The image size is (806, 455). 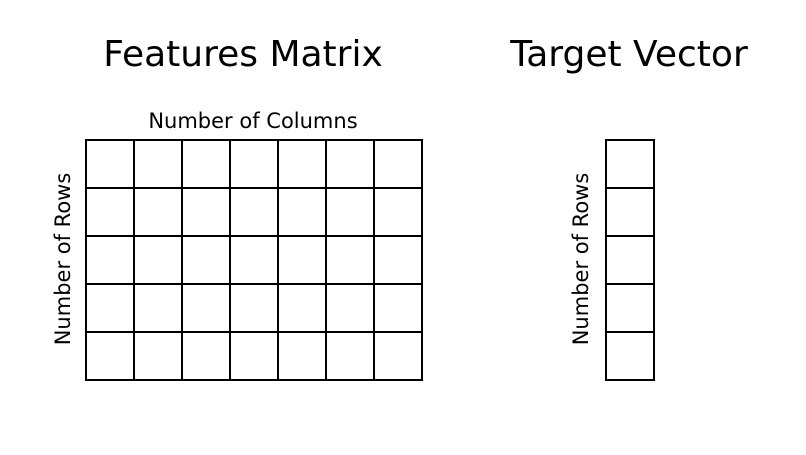 I want to click on target-vector-grid, so click(x=630, y=260).